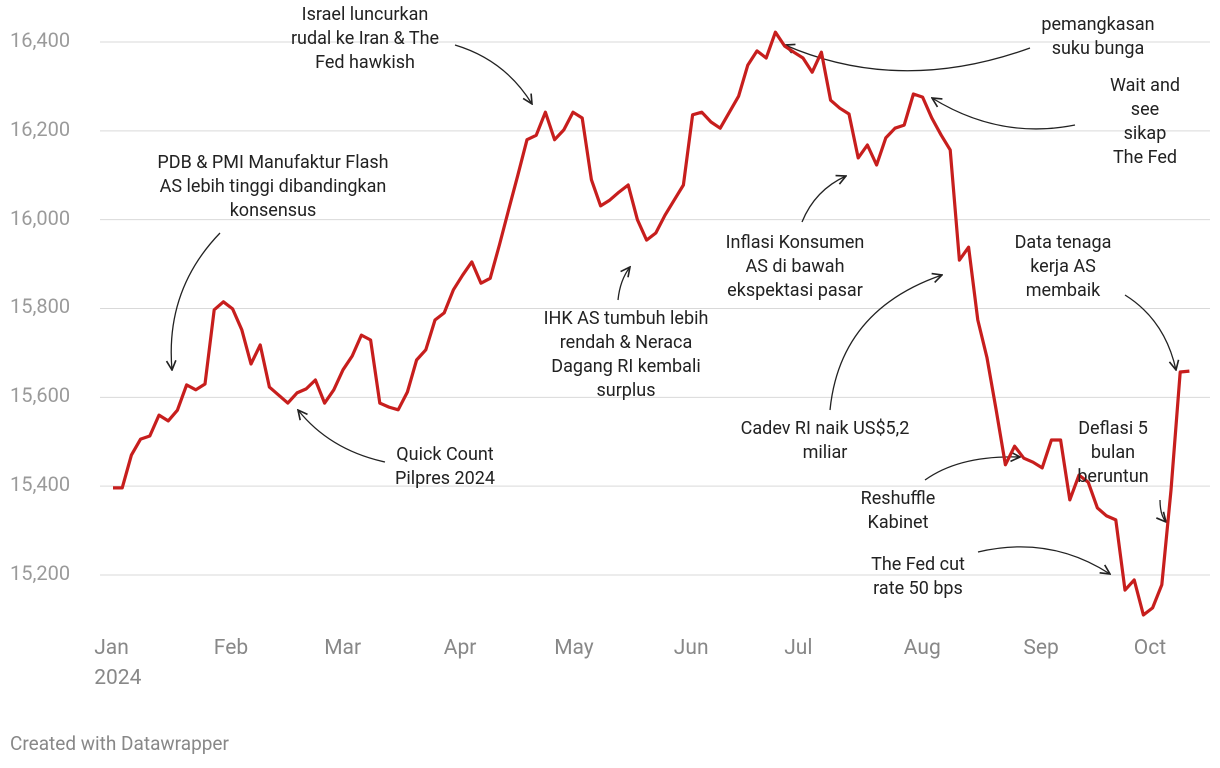 This screenshot has height=768, width=1220. Describe the element at coordinates (231, 648) in the screenshot. I see `x-tick-label: Feb` at that location.